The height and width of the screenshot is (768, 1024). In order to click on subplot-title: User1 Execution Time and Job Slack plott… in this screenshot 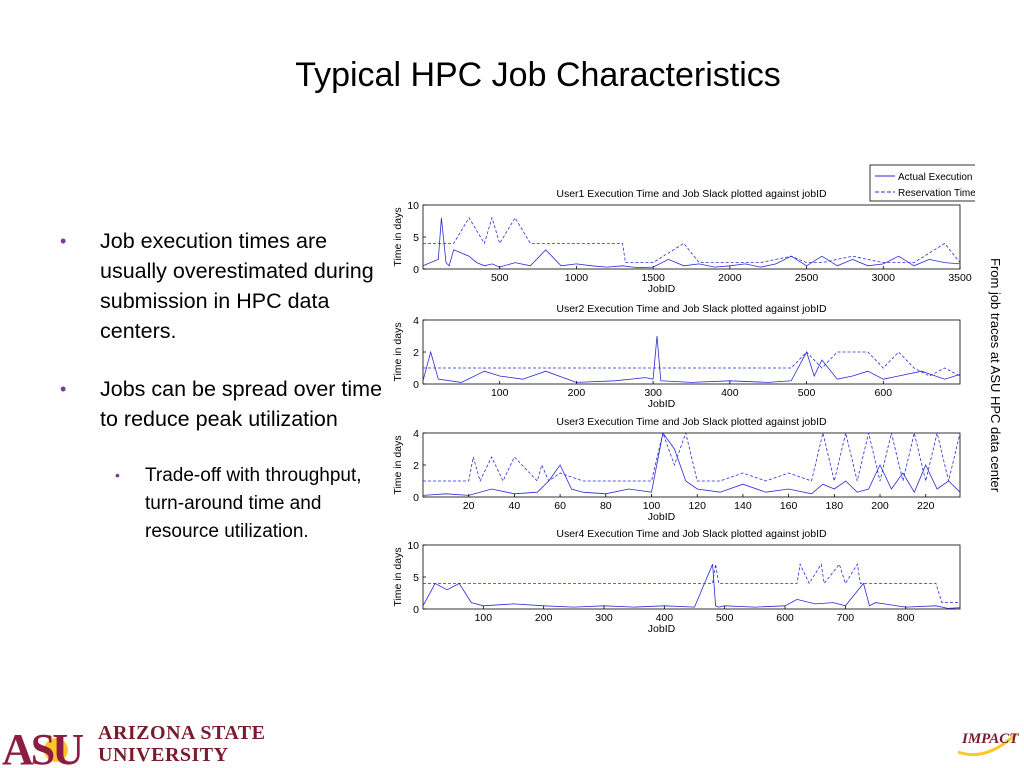, I will do `click(691, 194)`.